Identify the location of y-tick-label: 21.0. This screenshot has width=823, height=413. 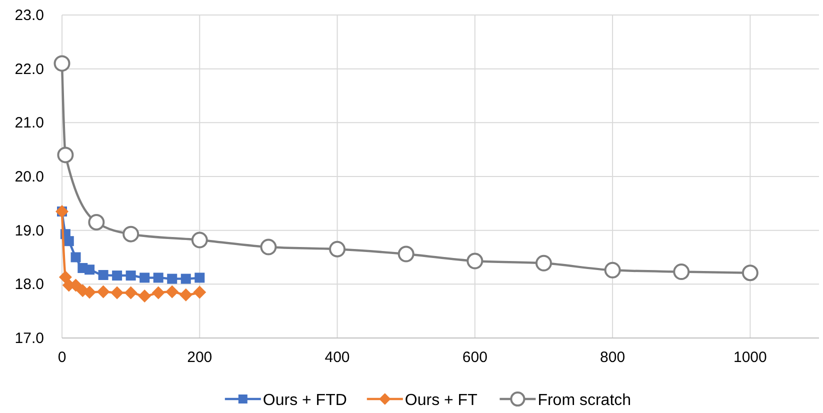
(29, 123).